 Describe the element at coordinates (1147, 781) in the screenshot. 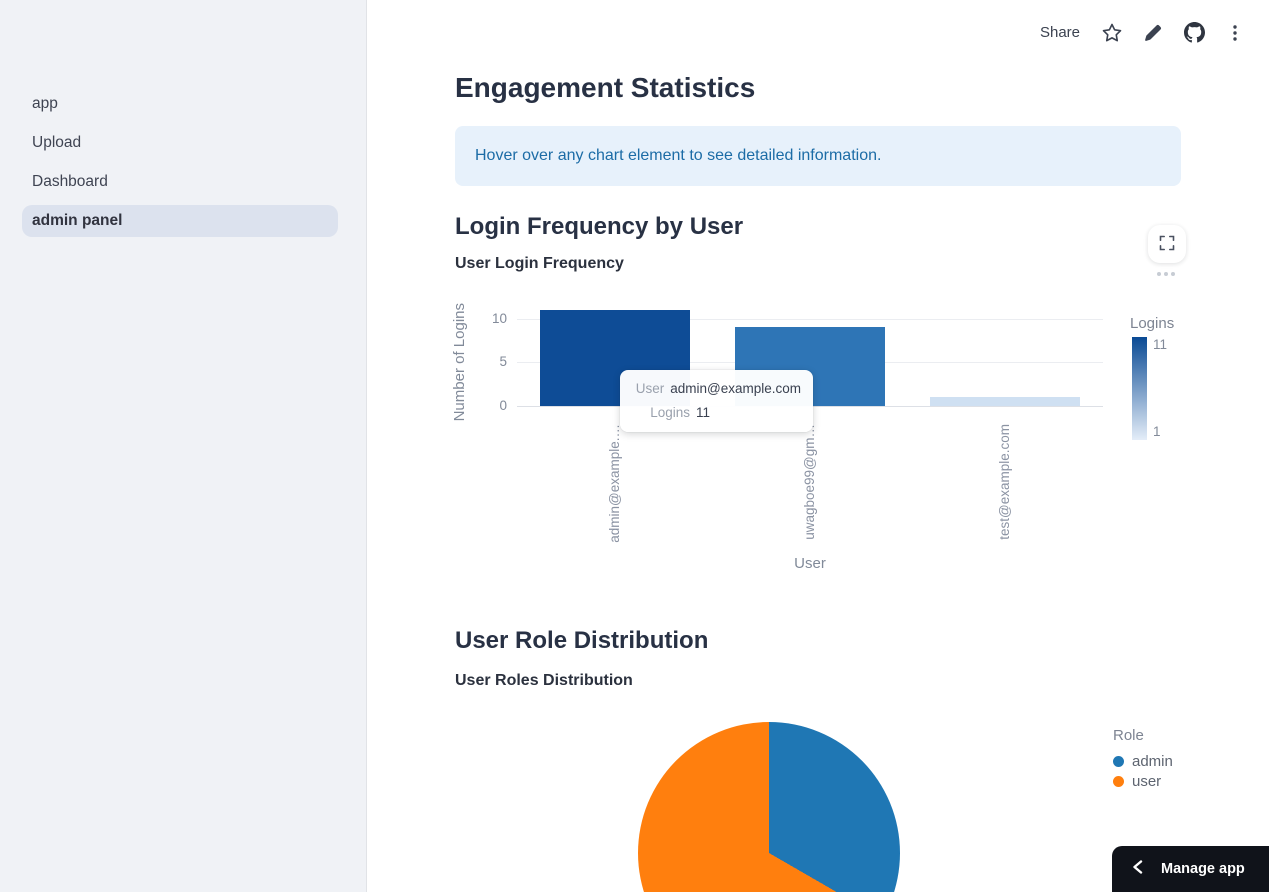

I see `legend-item-label: user` at that location.